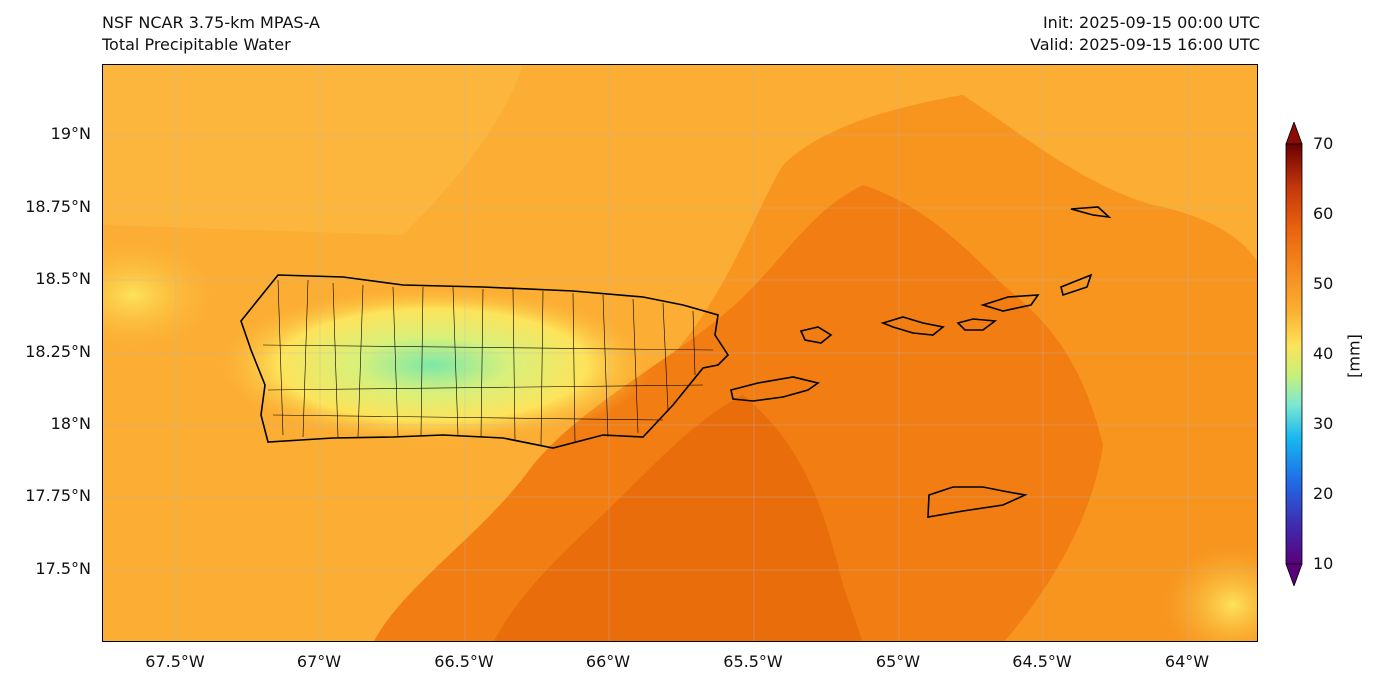 Image resolution: width=1378 pixels, height=687 pixels. Describe the element at coordinates (912, 326) in the screenshot. I see `st-thomas-outline` at that location.